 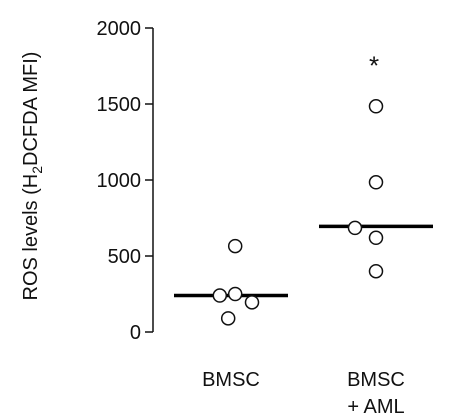 I want to click on y-tick-label: 500, so click(x=124, y=257).